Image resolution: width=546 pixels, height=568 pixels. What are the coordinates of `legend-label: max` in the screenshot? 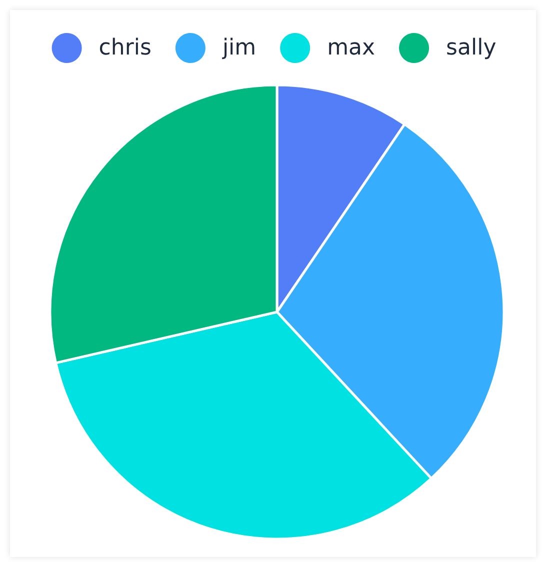 It's located at (351, 48).